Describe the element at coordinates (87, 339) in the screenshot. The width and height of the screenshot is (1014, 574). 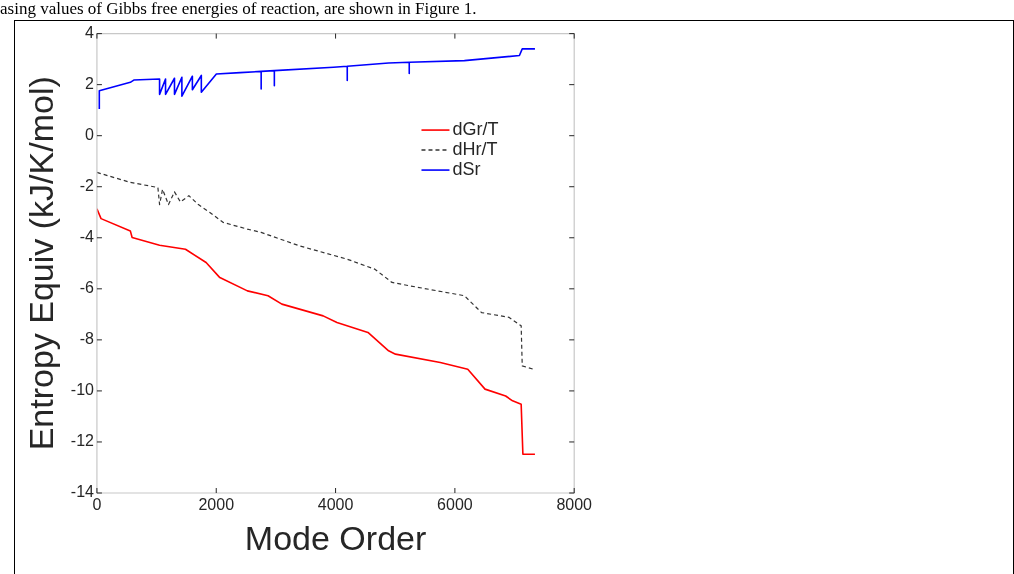
I see `y-tick-label: -8` at that location.